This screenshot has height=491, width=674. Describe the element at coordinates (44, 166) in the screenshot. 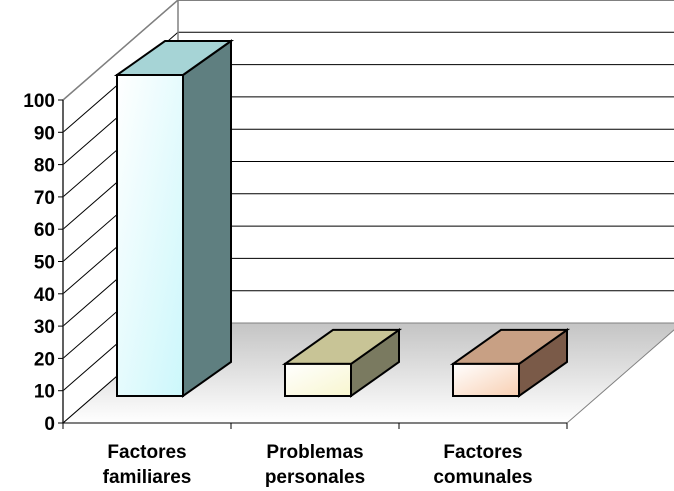

I see `y-tick-label: 80` at that location.